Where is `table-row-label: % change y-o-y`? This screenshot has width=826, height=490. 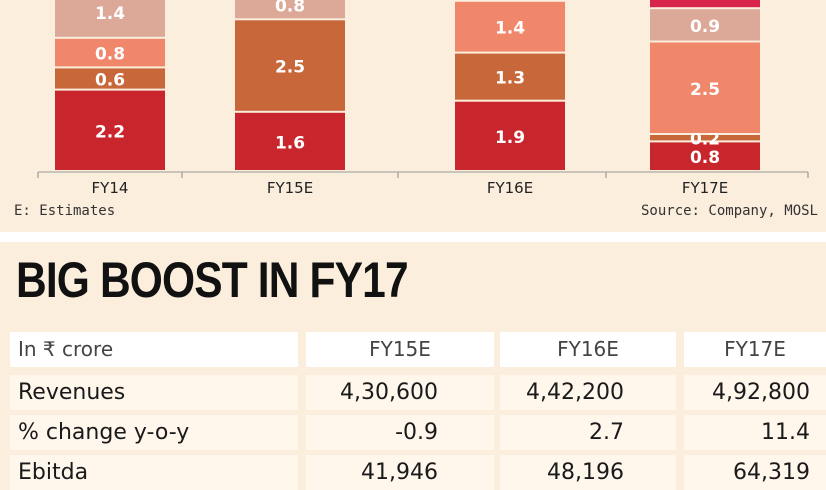 table-row-label: % change y-o-y is located at coordinates (154, 432).